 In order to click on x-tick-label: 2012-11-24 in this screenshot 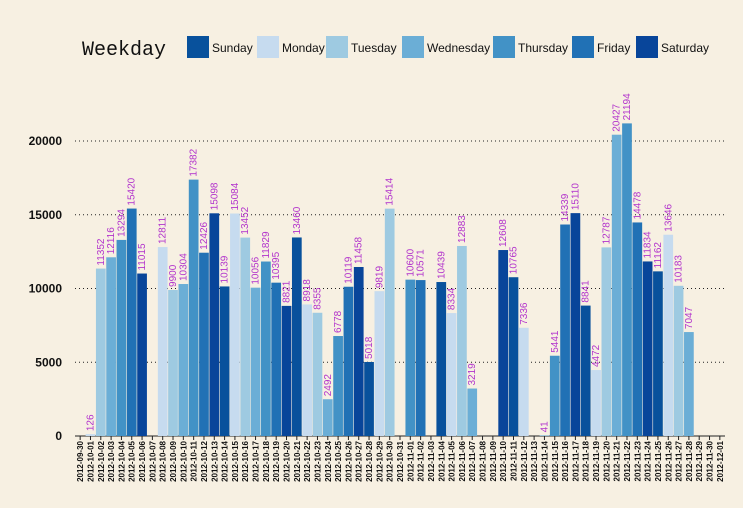, I will do `click(648, 460)`.